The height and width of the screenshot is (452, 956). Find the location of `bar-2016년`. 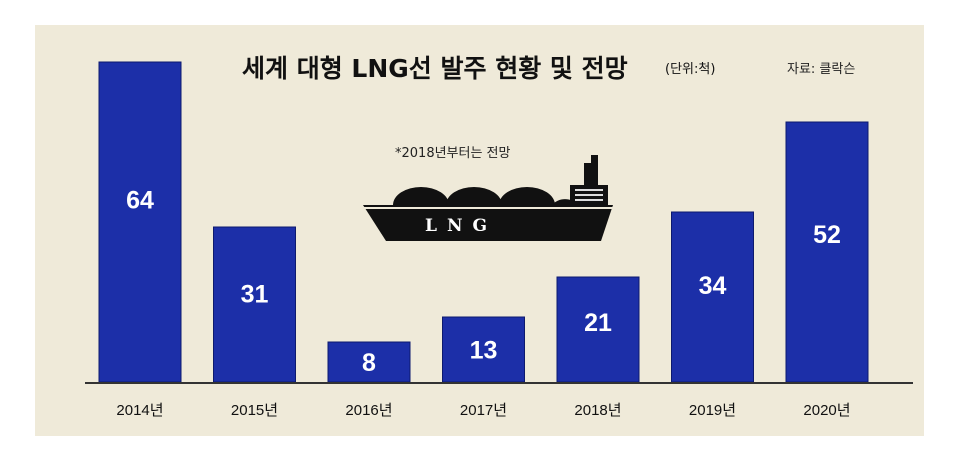

bar-2016년 is located at coordinates (369, 362).